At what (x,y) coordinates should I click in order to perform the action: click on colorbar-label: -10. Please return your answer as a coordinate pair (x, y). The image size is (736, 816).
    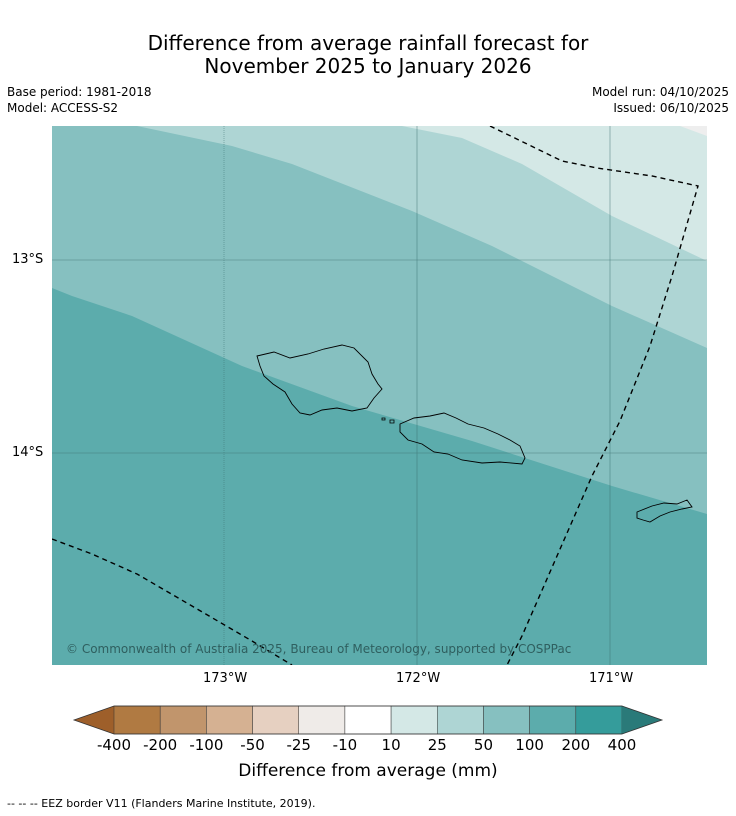
    Looking at the image, I should click on (345, 745).